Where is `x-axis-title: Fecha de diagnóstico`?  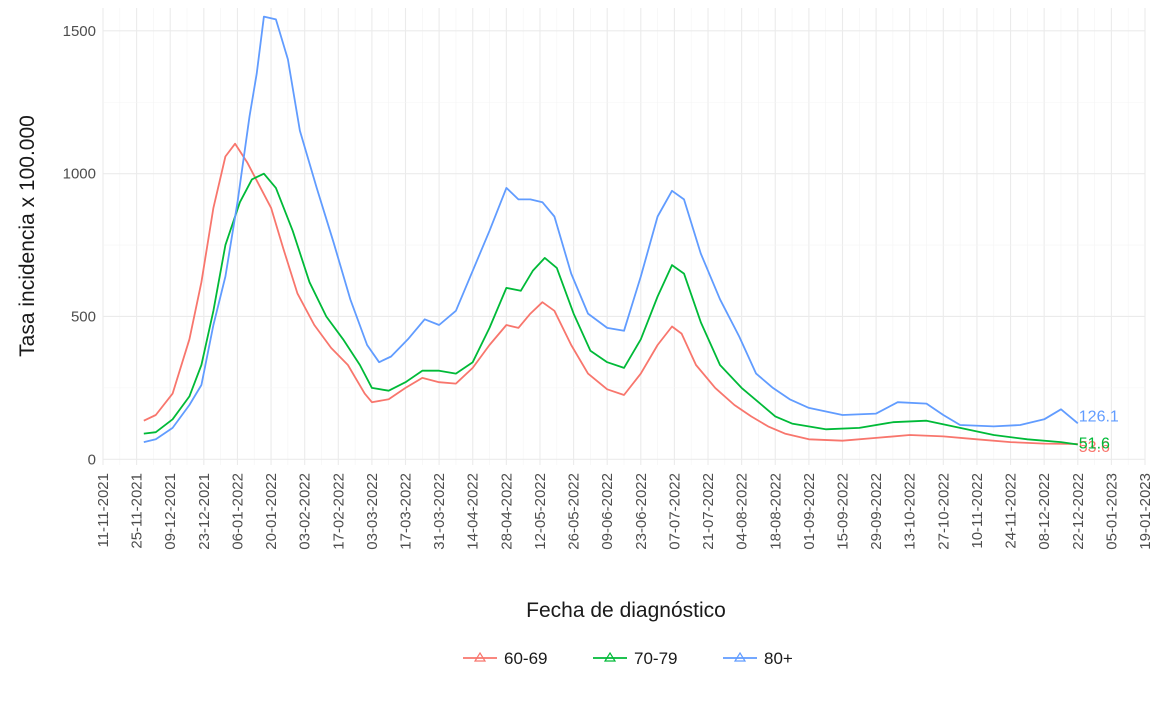
x-axis-title: Fecha de diagnóstico is located at coordinates (626, 610).